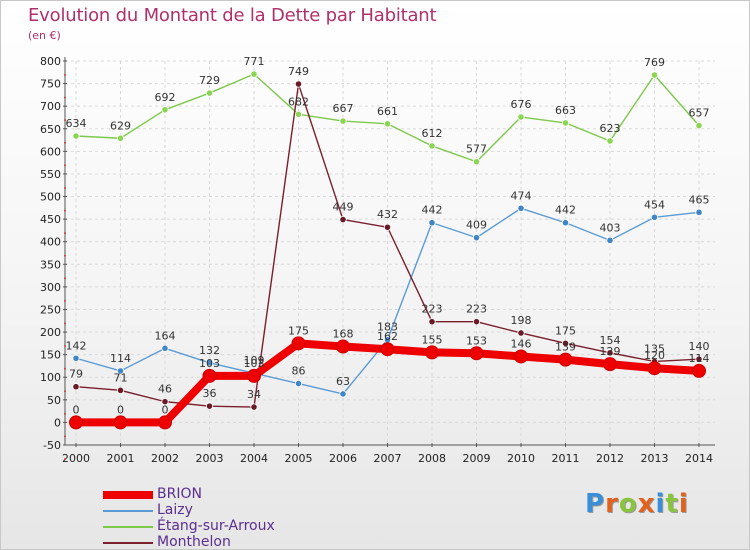  What do you see at coordinates (52, 445) in the screenshot?
I see `y-tick-label: -50` at bounding box center [52, 445].